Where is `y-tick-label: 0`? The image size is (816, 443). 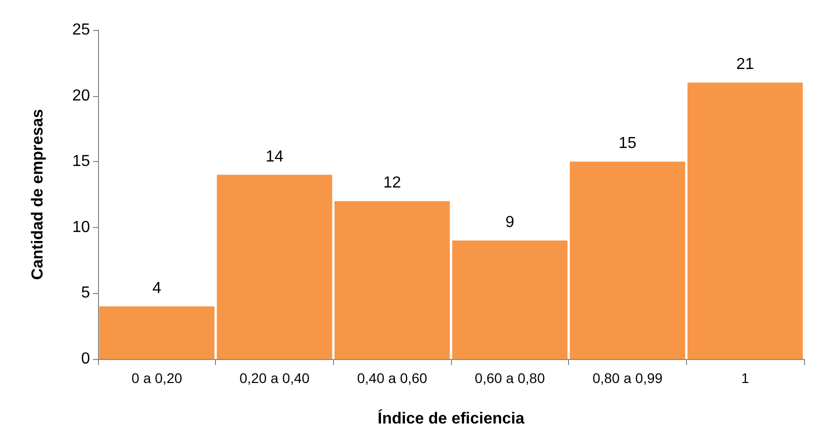 y-tick-label: 0 is located at coordinates (85, 359).